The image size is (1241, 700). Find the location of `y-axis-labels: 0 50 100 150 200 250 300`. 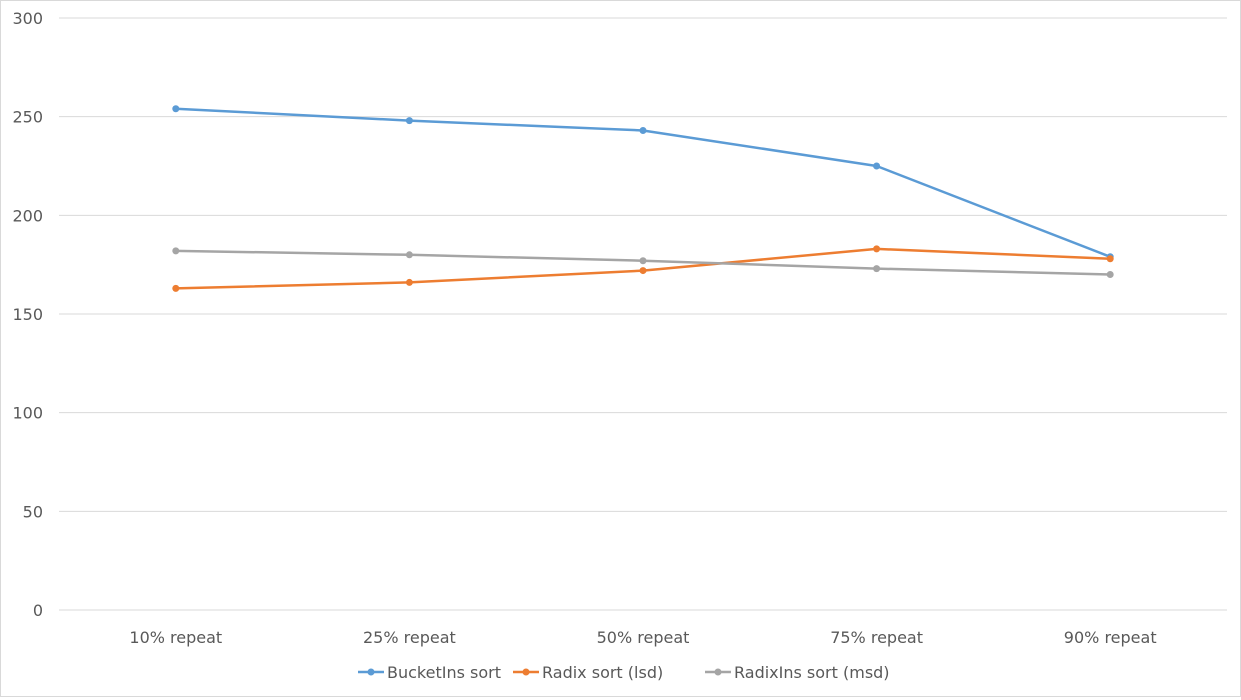

y-axis-labels: 0 50 100 150 200 250 300 is located at coordinates (27, 314).